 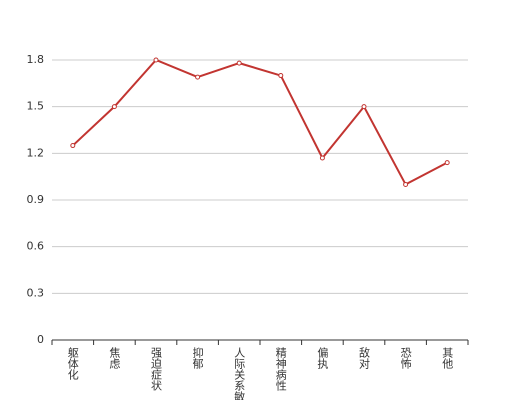 What do you see at coordinates (280, 369) in the screenshot?
I see `x-tick-label: 精神病性` at bounding box center [280, 369].